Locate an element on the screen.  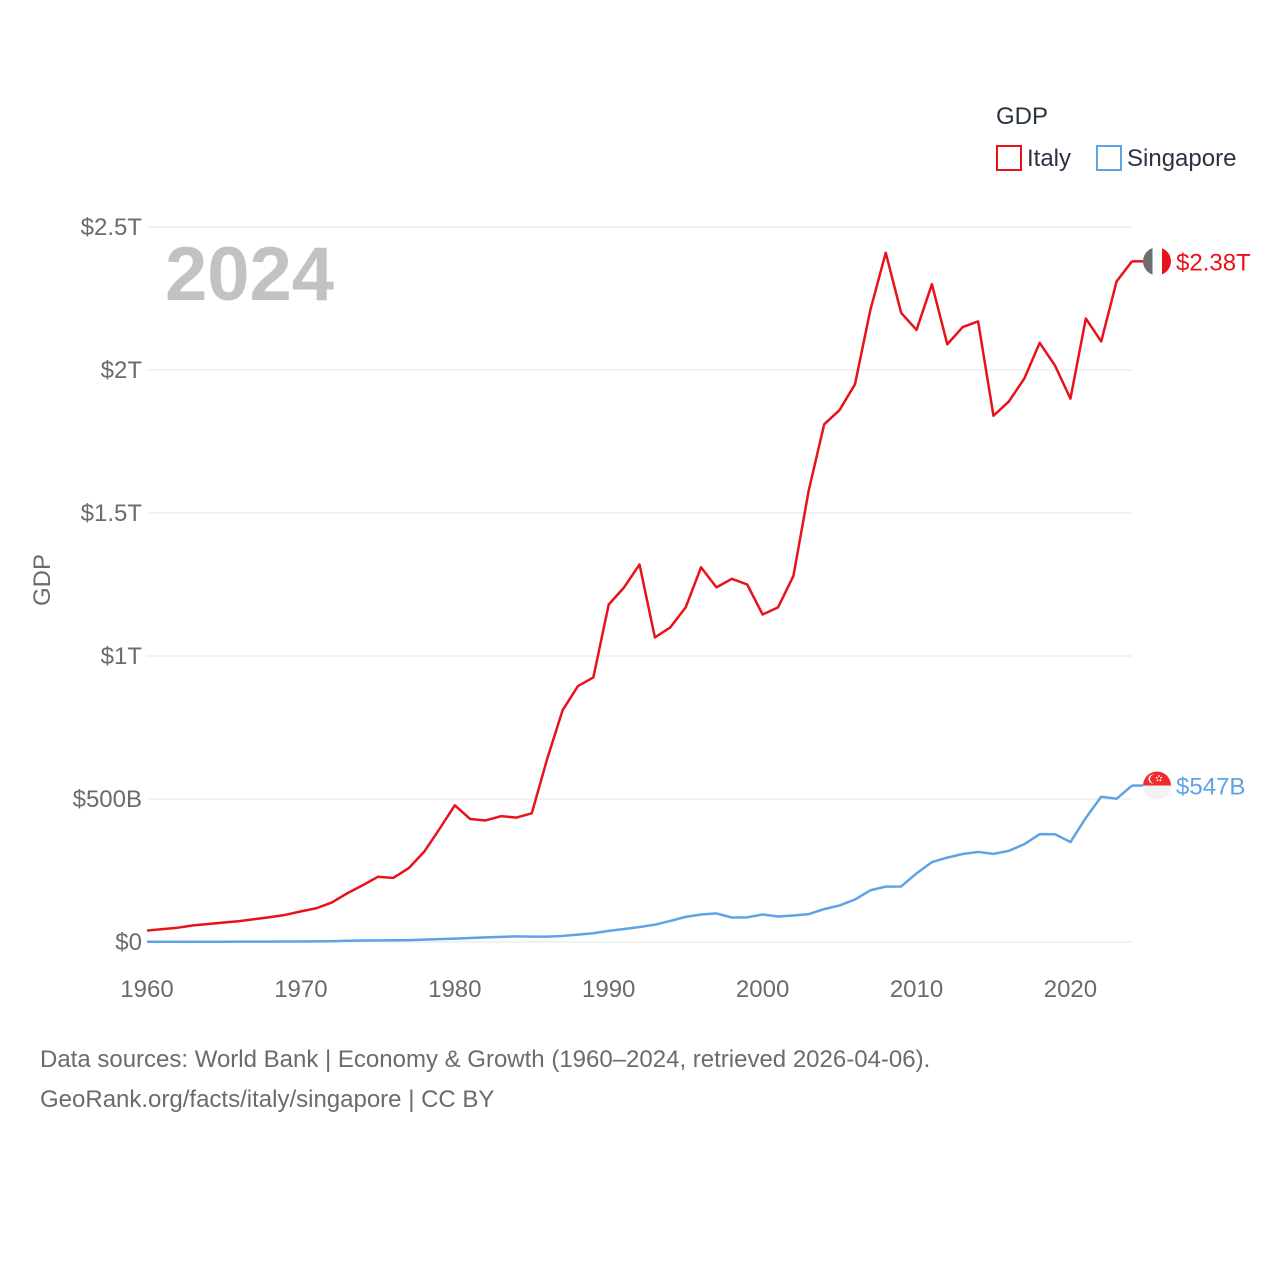
legend-title: GDP is located at coordinates (1022, 116).